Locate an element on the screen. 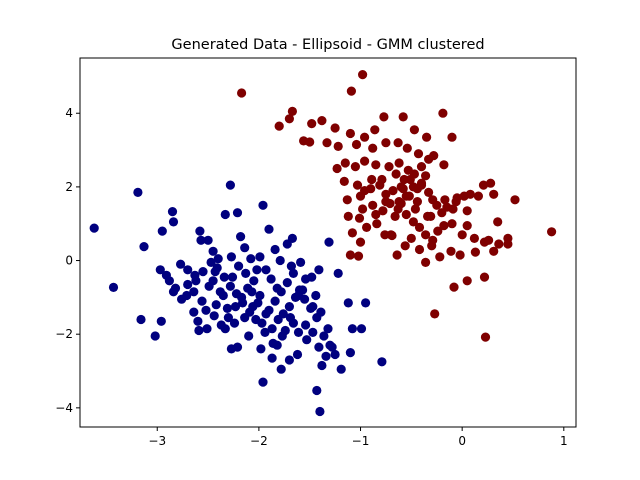  x-tick-label: −1 is located at coordinates (361, 441).